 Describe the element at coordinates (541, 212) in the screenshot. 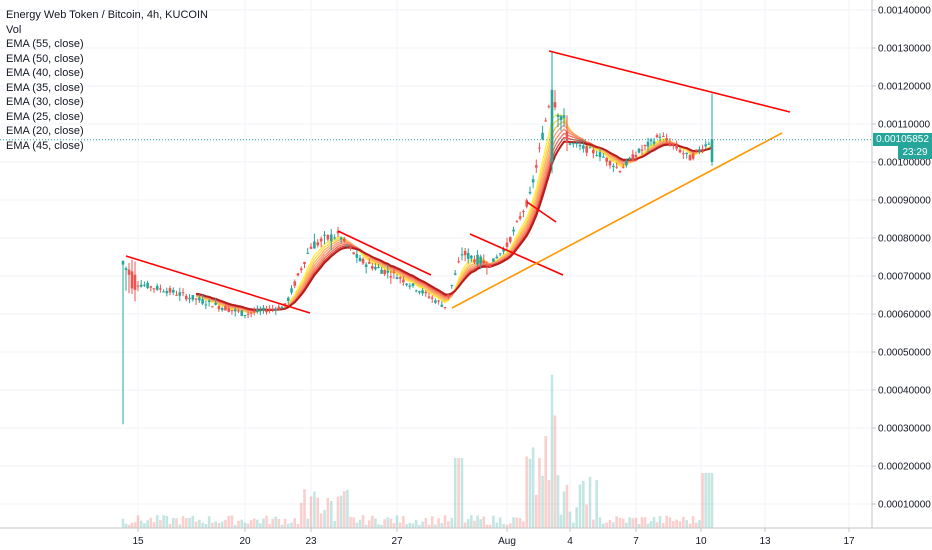

I see `trend-line` at that location.